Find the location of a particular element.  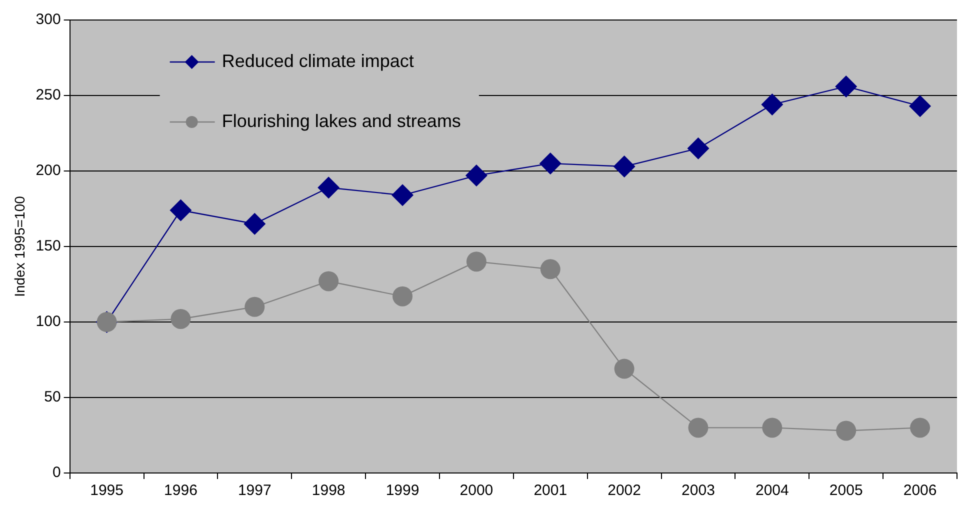

x-tick-label: 2006 is located at coordinates (920, 491).